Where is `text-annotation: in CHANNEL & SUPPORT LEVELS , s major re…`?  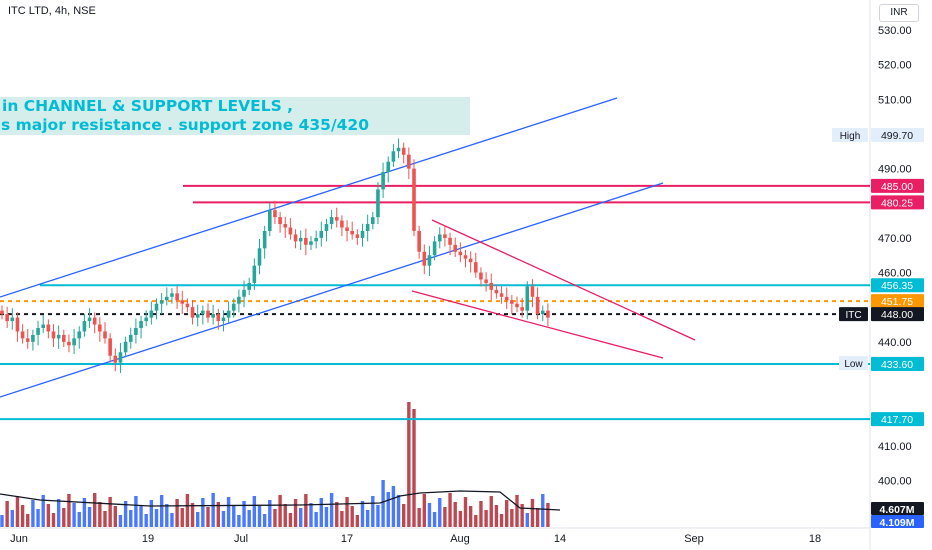 text-annotation: in CHANNEL & SUPPORT LEVELS , s major re… is located at coordinates (235, 116).